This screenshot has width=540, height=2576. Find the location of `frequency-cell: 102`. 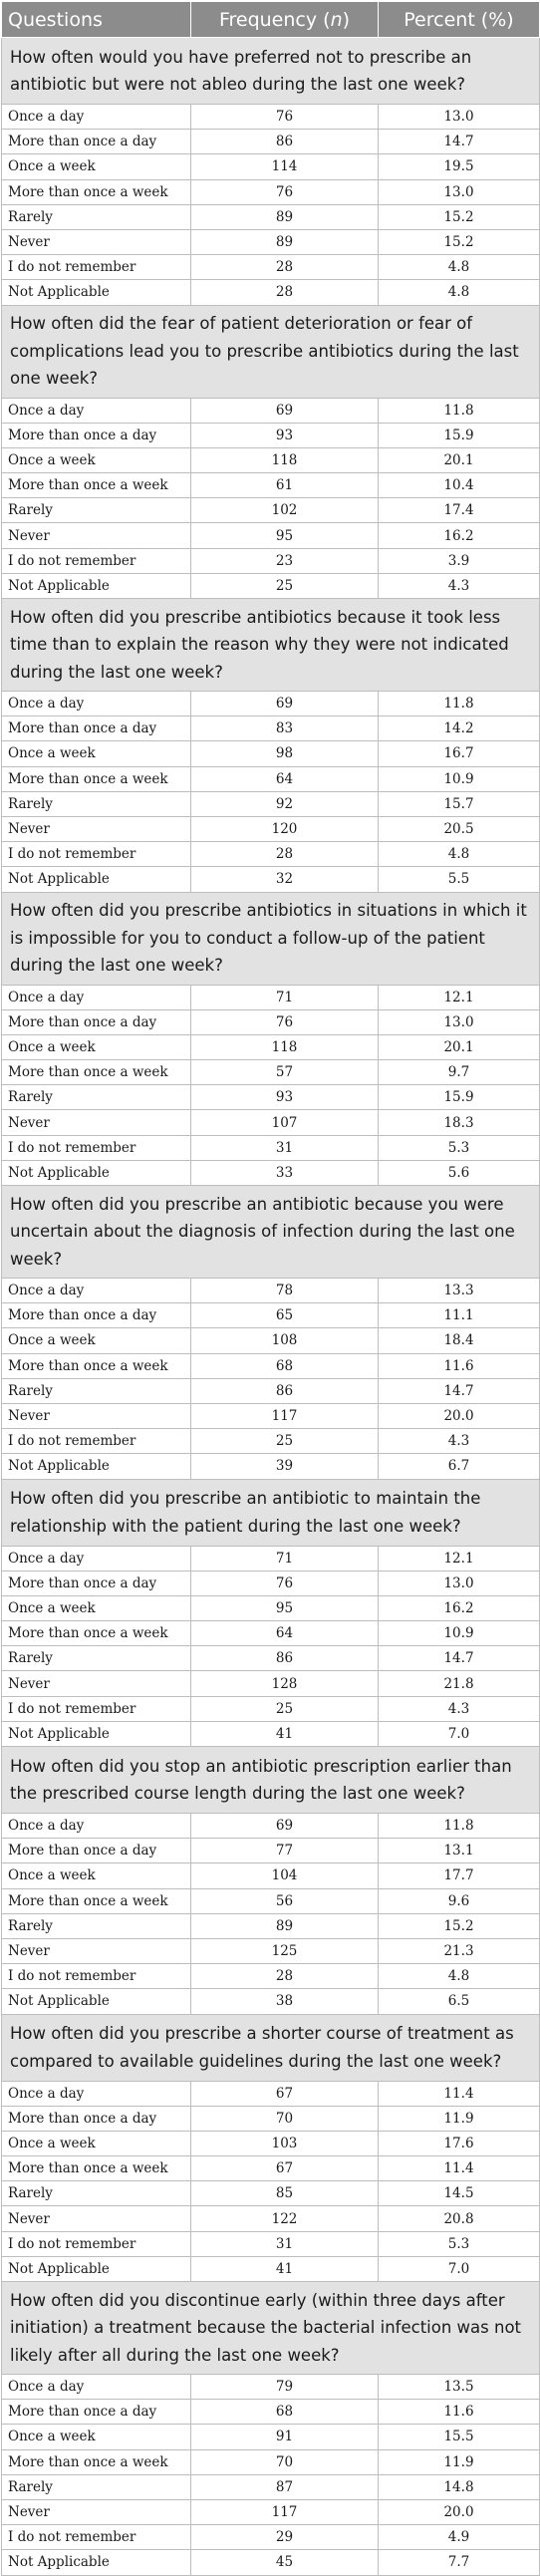

frequency-cell: 102 is located at coordinates (285, 511).